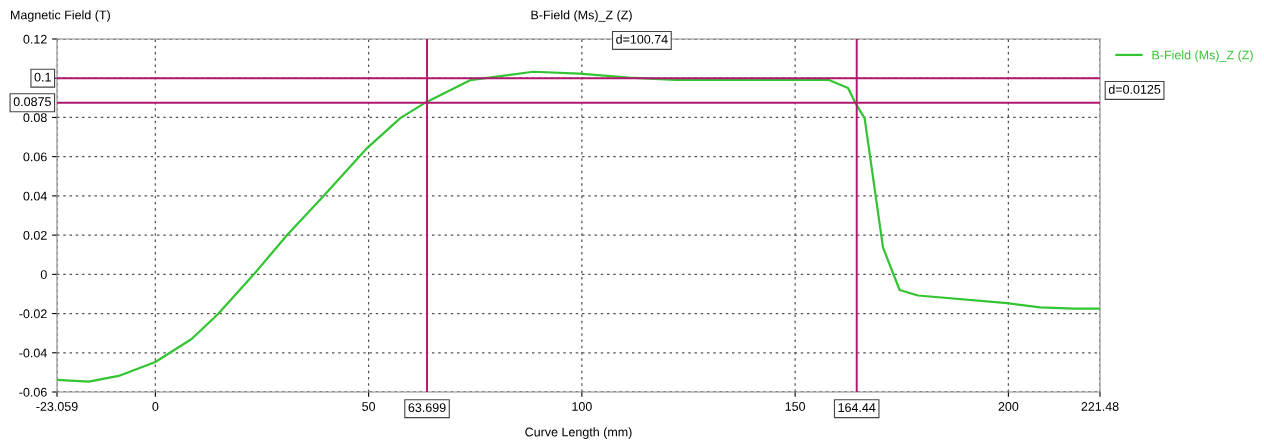  What do you see at coordinates (795, 406) in the screenshot?
I see `x-tick-label: 150` at bounding box center [795, 406].